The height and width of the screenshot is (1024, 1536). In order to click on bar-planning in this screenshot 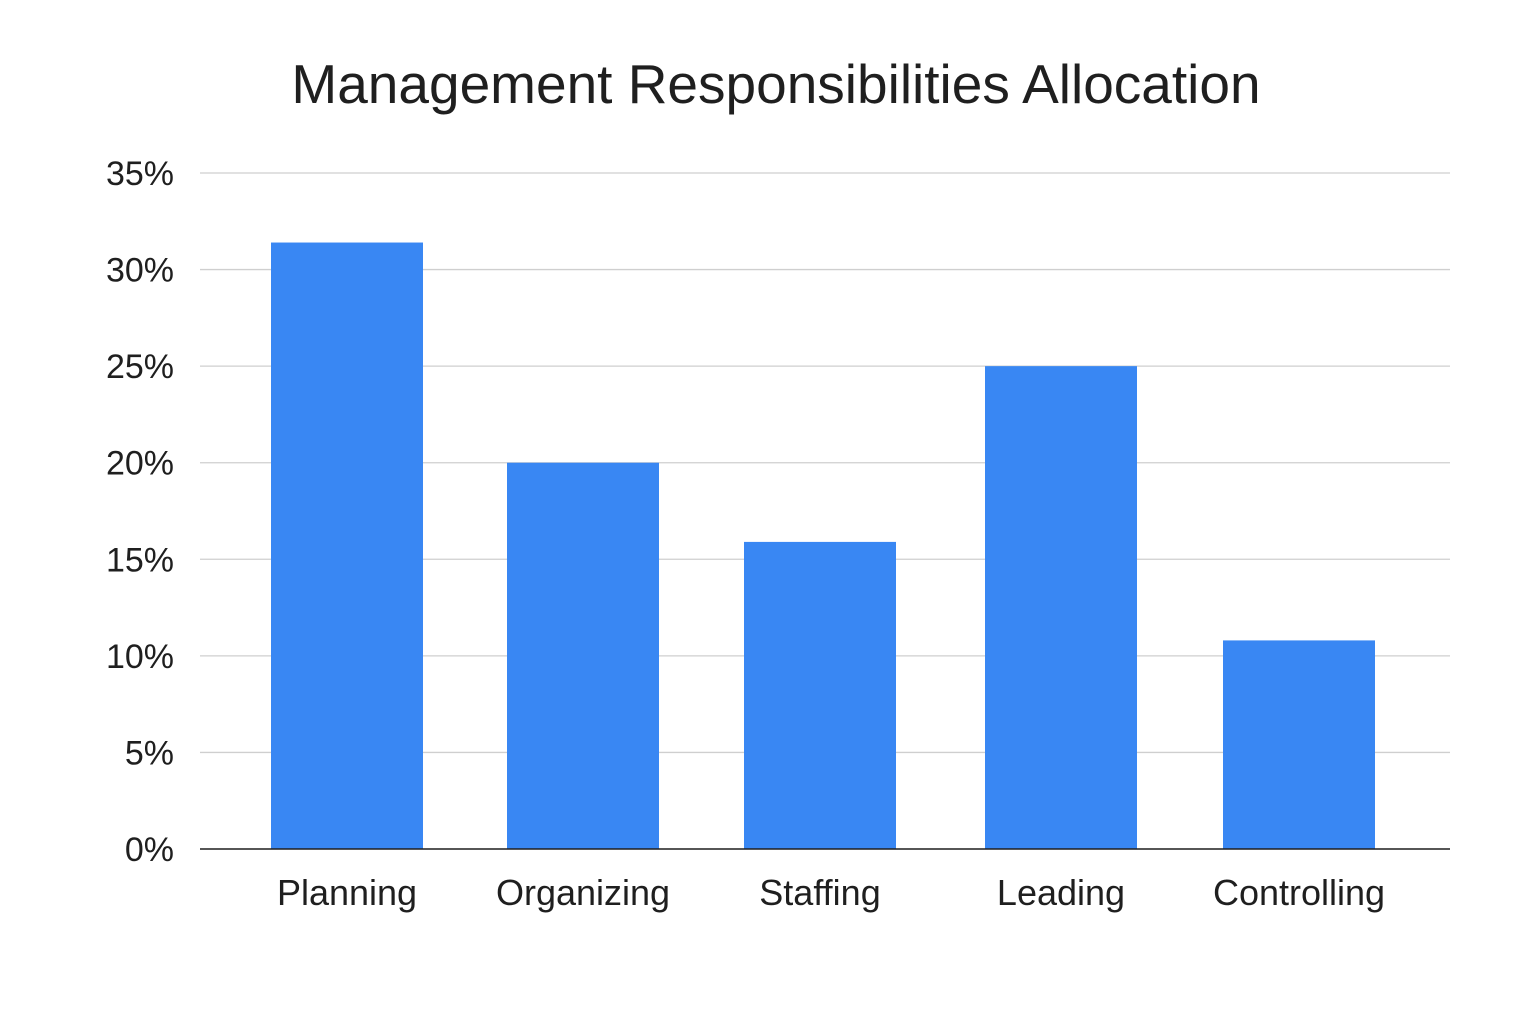, I will do `click(347, 545)`.